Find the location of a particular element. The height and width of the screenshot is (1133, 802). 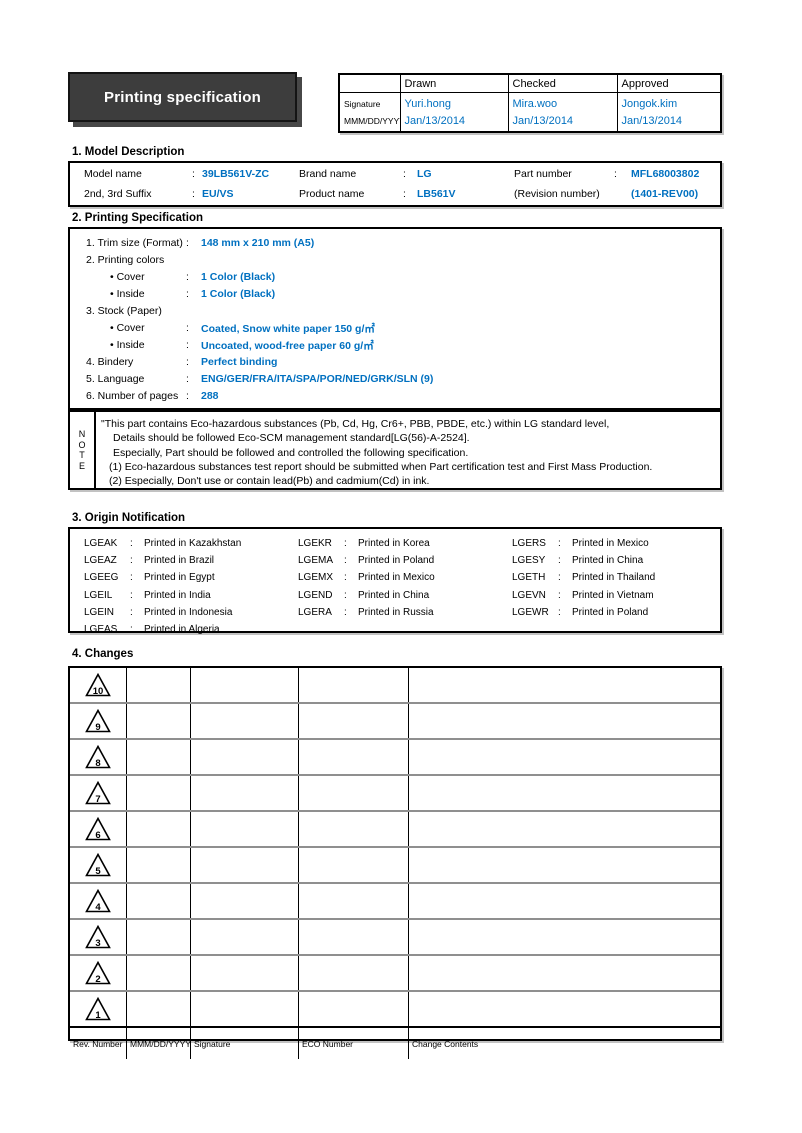

origin-code: LGETH is located at coordinates (529, 578).